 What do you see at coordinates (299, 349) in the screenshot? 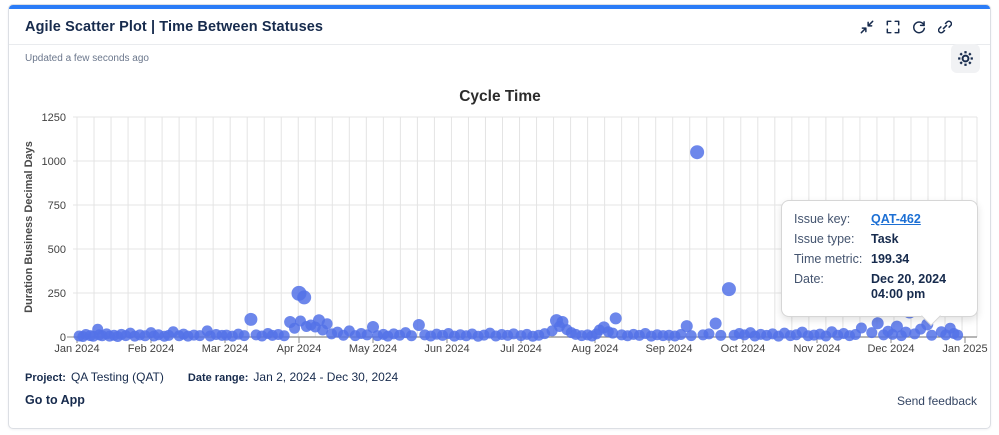
I see `x-tick-label: Apr 2024` at bounding box center [299, 349].